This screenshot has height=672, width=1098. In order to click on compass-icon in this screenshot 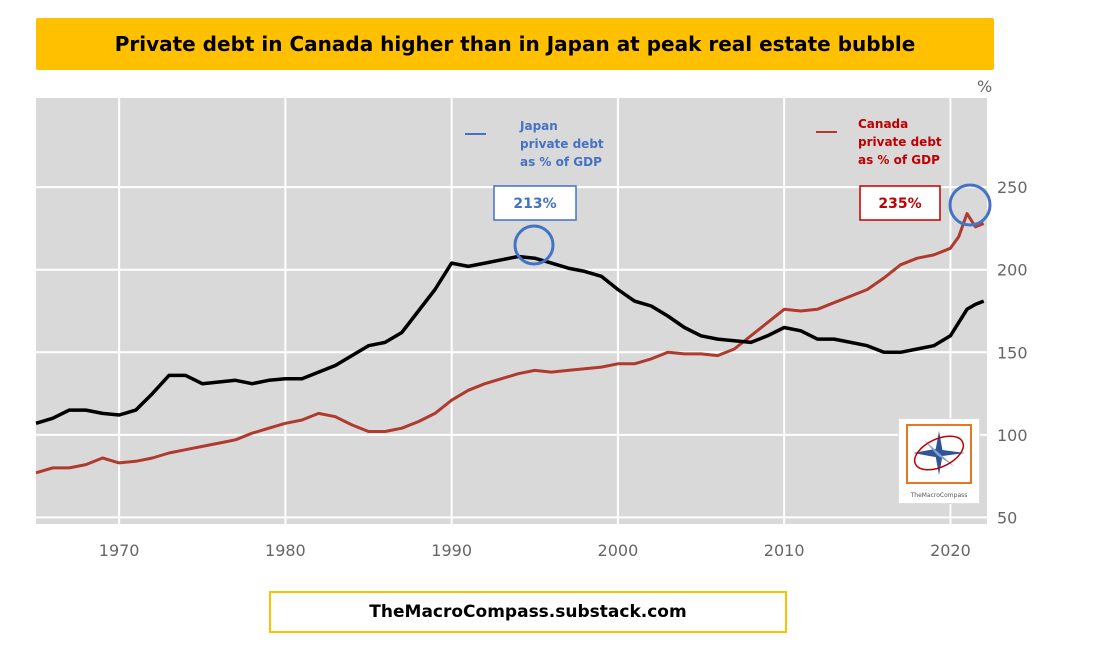, I will do `click(939, 454)`.